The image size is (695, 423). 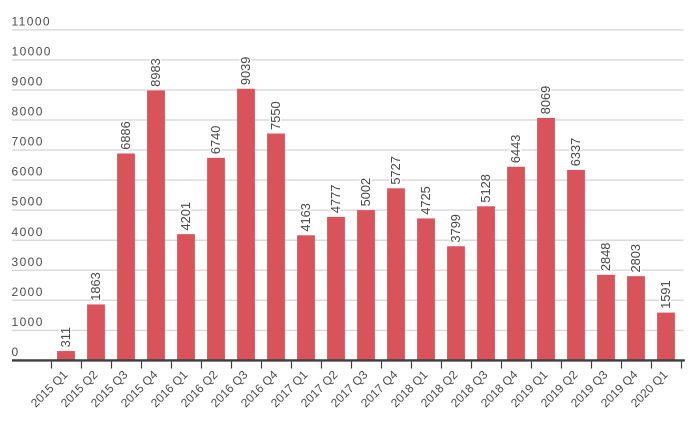 What do you see at coordinates (275, 115) in the screenshot?
I see `svg-text: 7550` at bounding box center [275, 115].